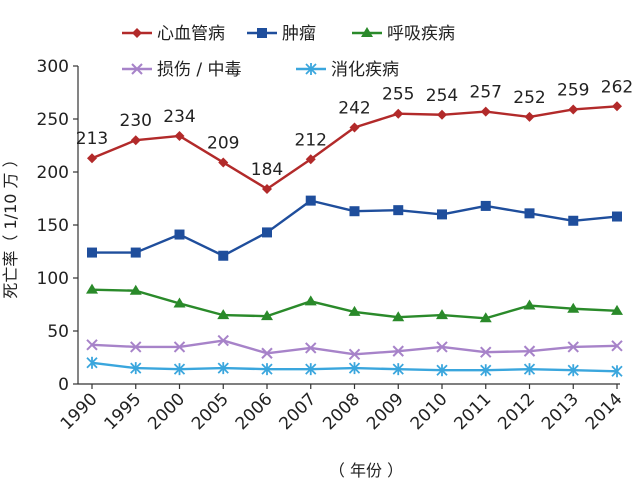  What do you see at coordinates (403, 34) in the screenshot?
I see `legend-item-3: 呼吸疾病` at bounding box center [403, 34].